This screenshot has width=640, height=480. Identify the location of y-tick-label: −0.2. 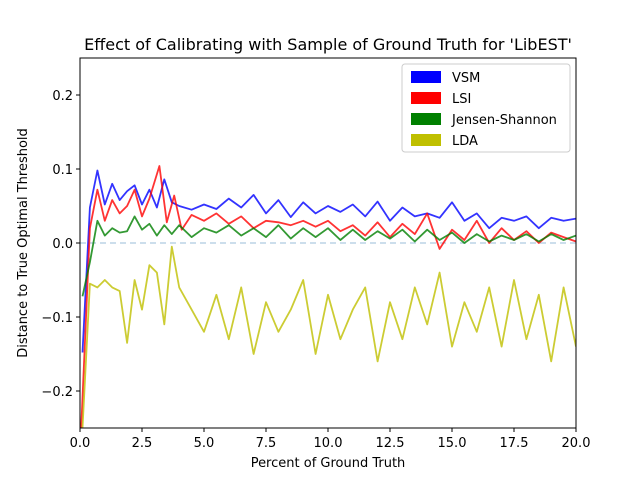
(57, 392).